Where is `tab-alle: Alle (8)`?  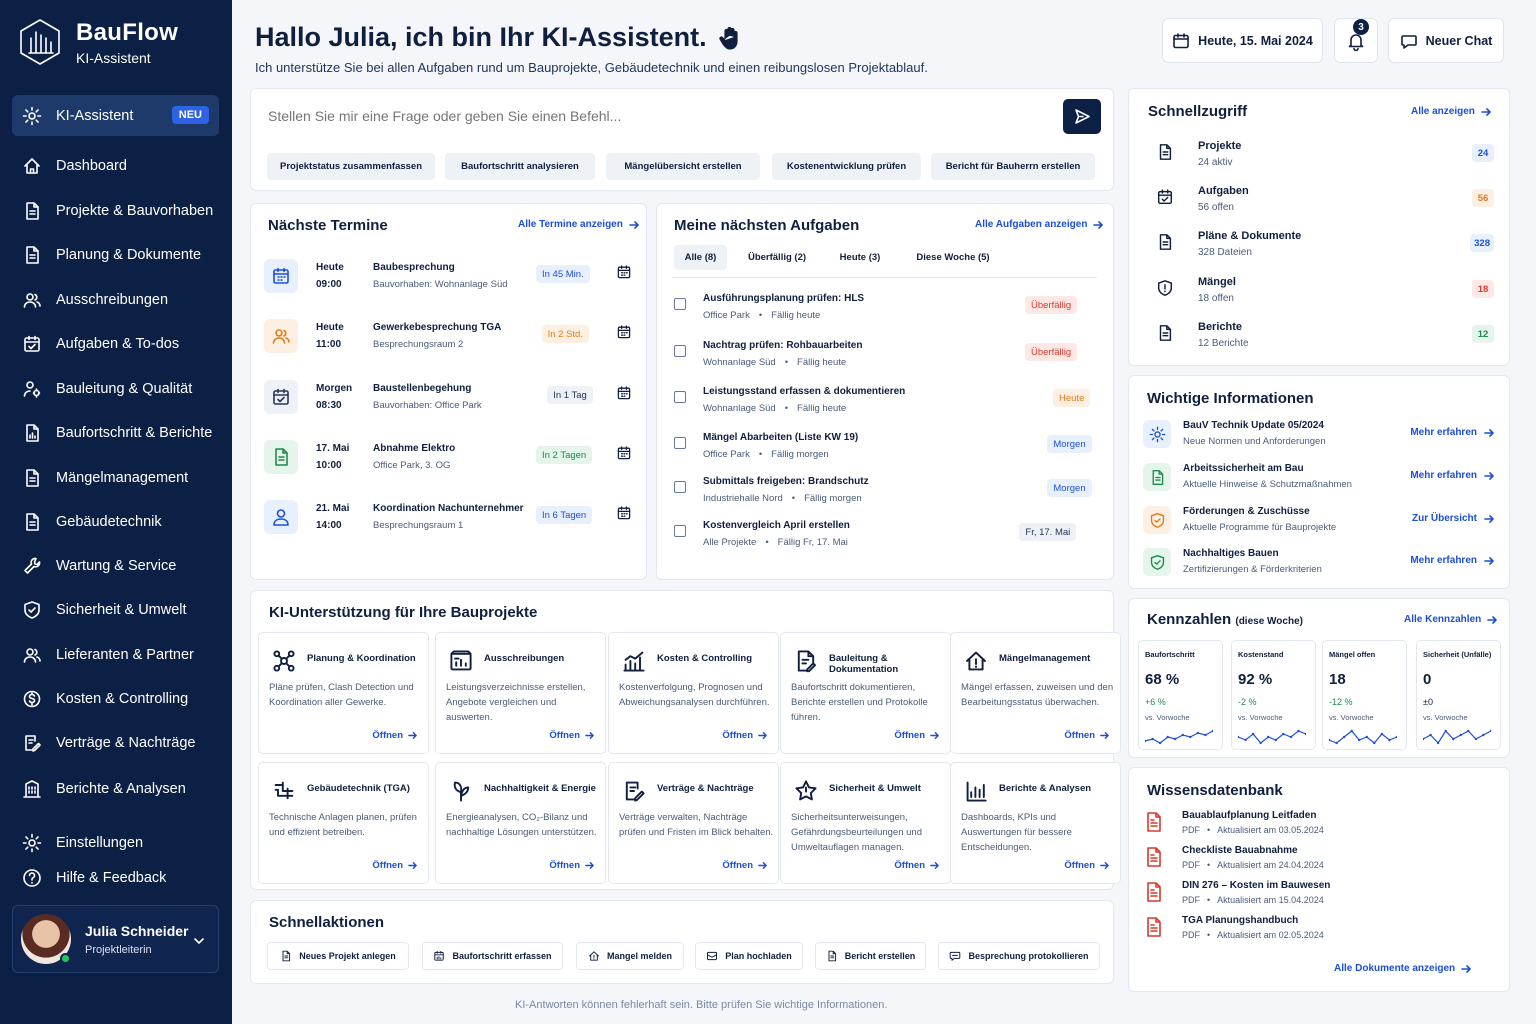
tab-alle: Alle (8) is located at coordinates (700, 257).